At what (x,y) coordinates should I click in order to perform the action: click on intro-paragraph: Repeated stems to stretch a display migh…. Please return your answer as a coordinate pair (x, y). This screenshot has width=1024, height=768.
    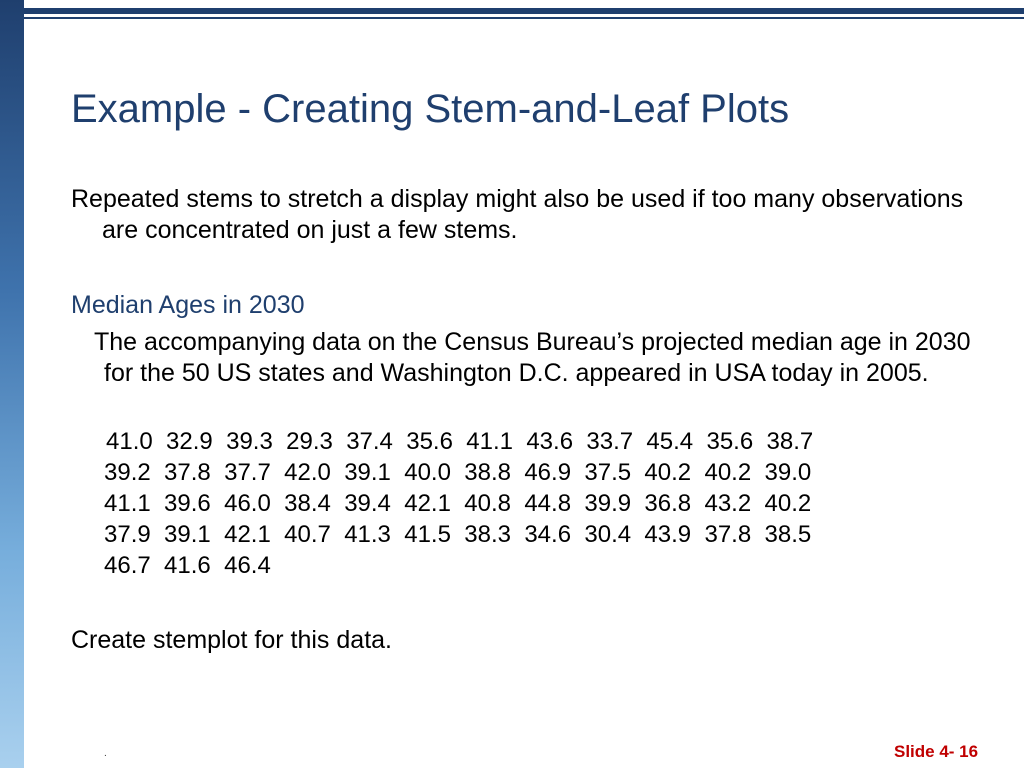
    Looking at the image, I should click on (517, 214).